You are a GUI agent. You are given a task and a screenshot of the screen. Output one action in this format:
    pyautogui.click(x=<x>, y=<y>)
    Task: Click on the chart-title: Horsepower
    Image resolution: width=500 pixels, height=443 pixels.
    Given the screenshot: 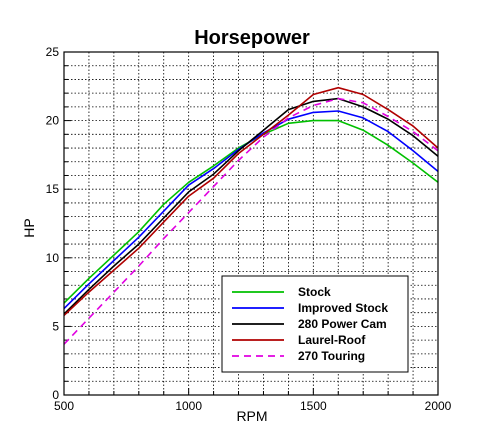 What is the action you would take?
    pyautogui.click(x=252, y=38)
    